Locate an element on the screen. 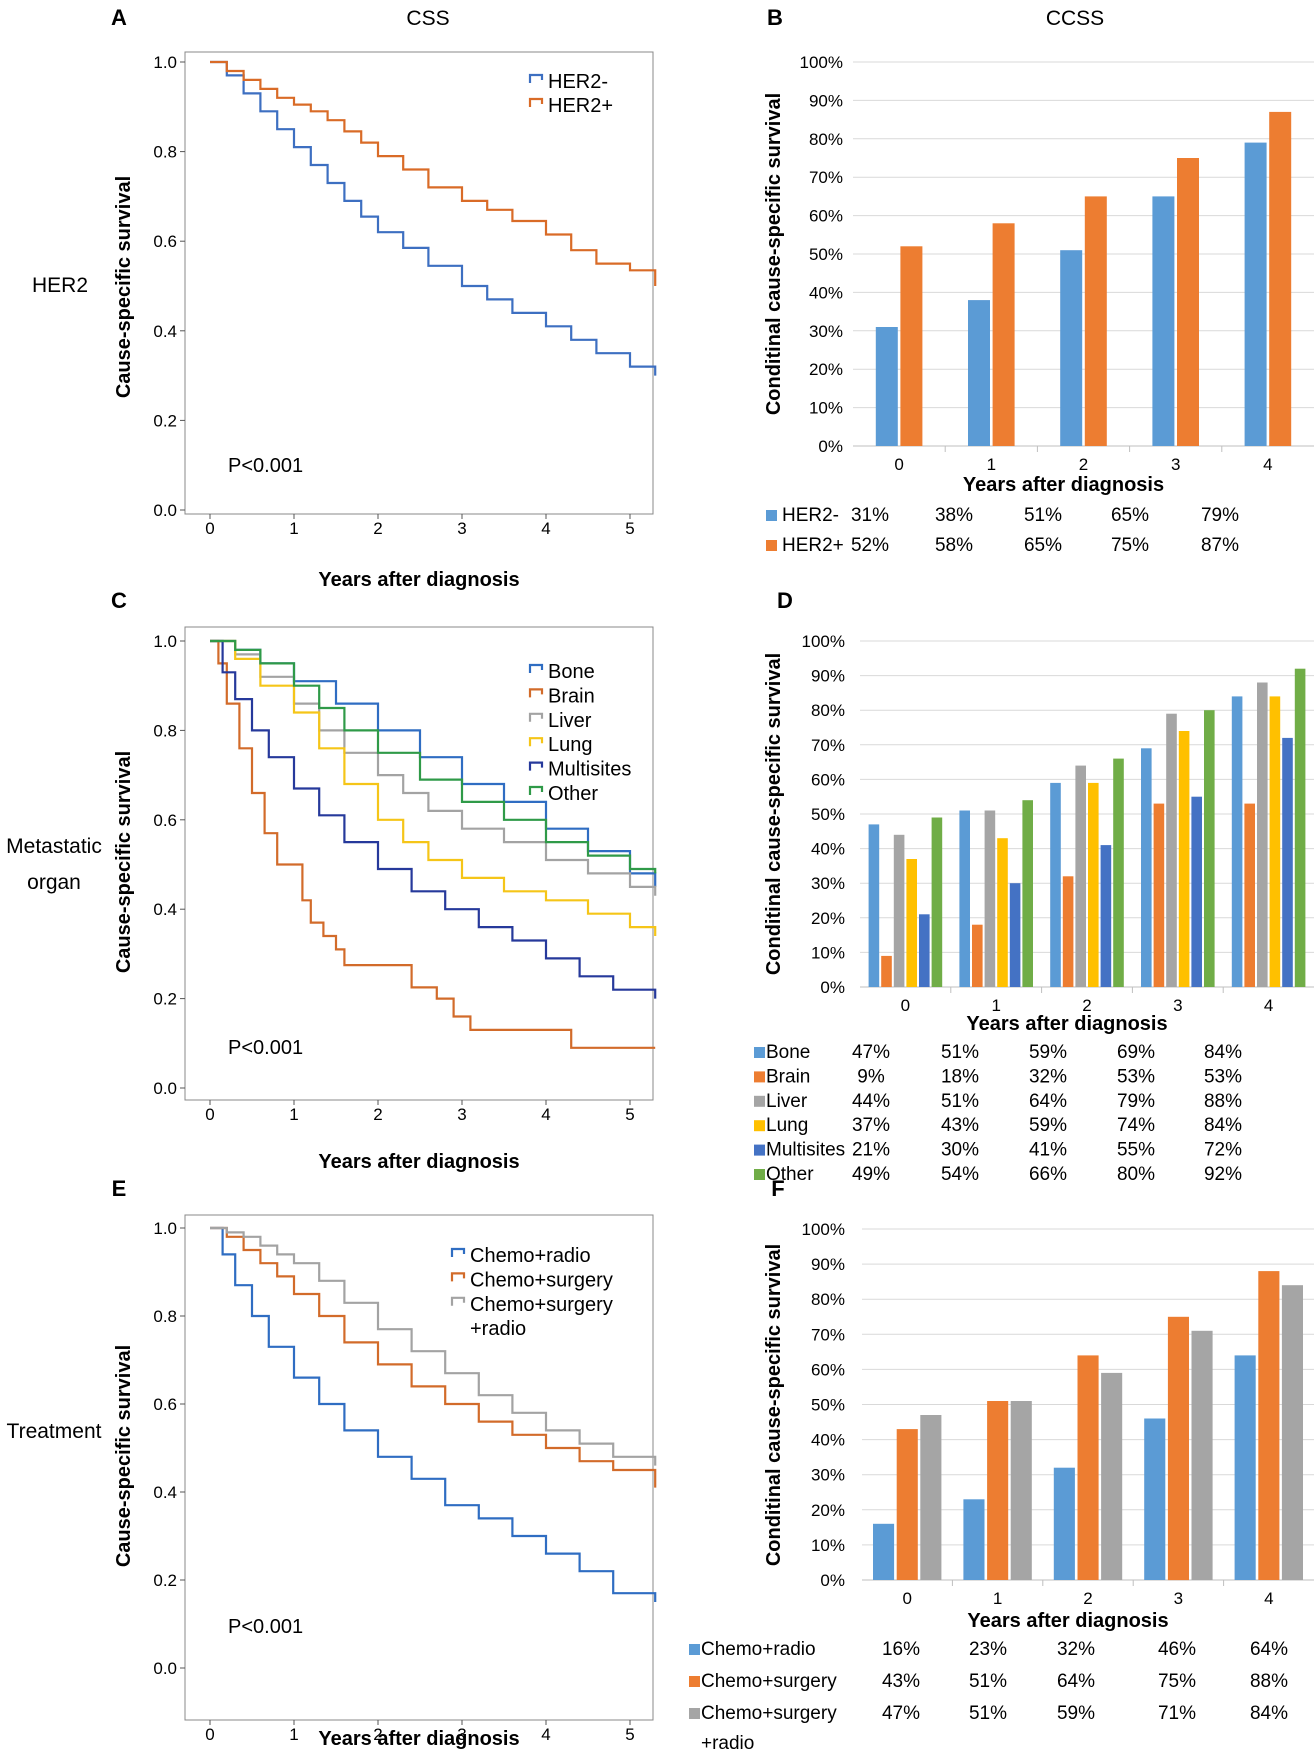 The height and width of the screenshot is (1752, 1314). table-series-name: +radio is located at coordinates (727, 1742).